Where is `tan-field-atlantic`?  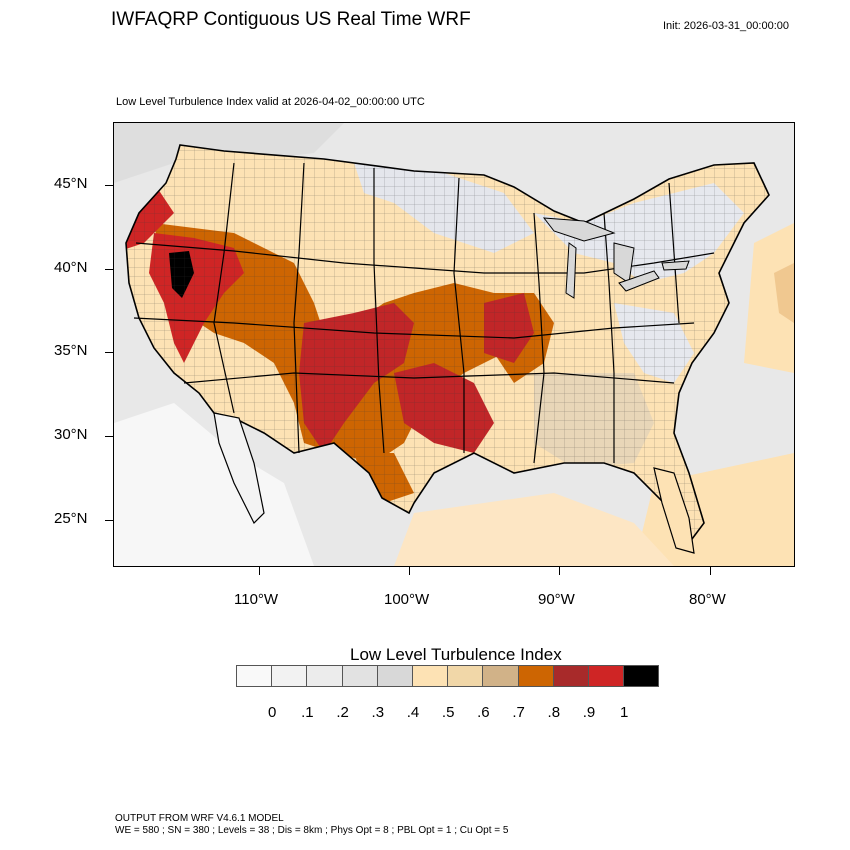
tan-field-atlantic is located at coordinates (784, 293).